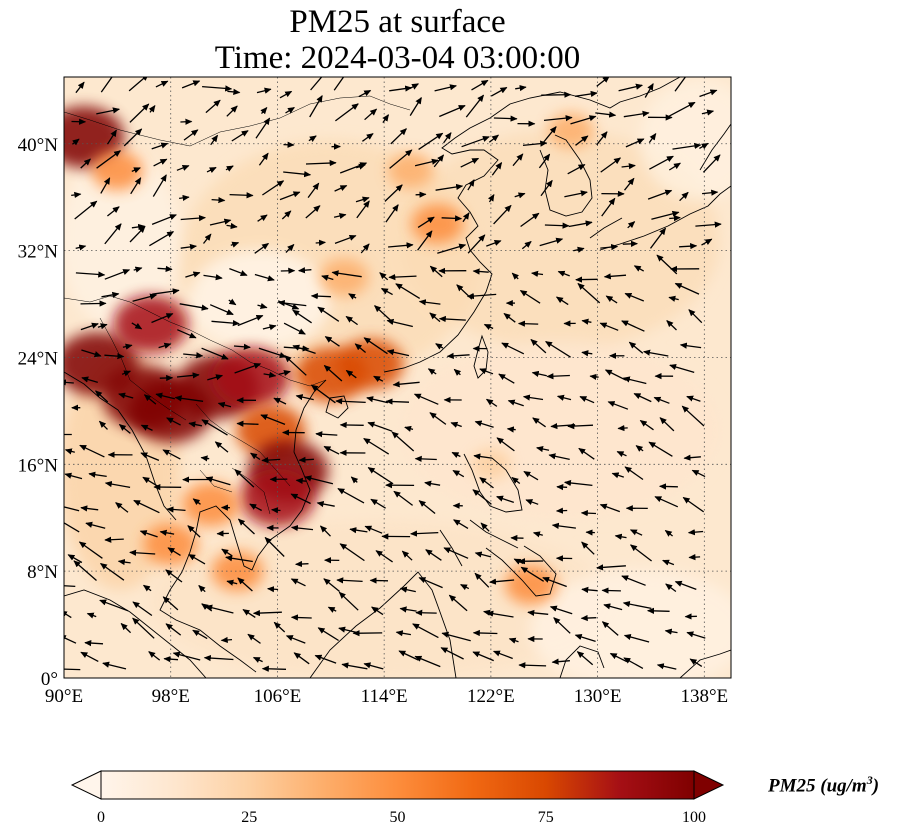  What do you see at coordinates (171, 696) in the screenshot?
I see `longitude-tick-label: 98°E` at bounding box center [171, 696].